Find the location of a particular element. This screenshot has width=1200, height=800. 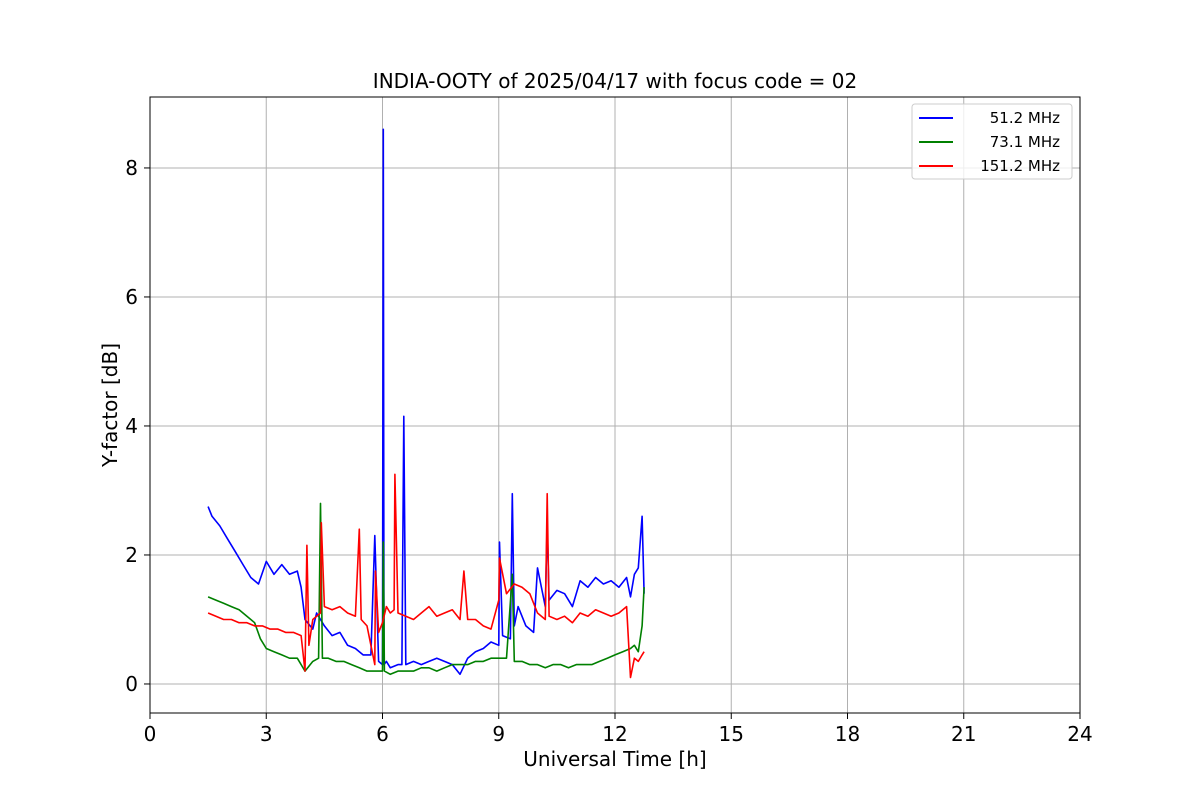

x-tick-label: 3 is located at coordinates (266, 734).